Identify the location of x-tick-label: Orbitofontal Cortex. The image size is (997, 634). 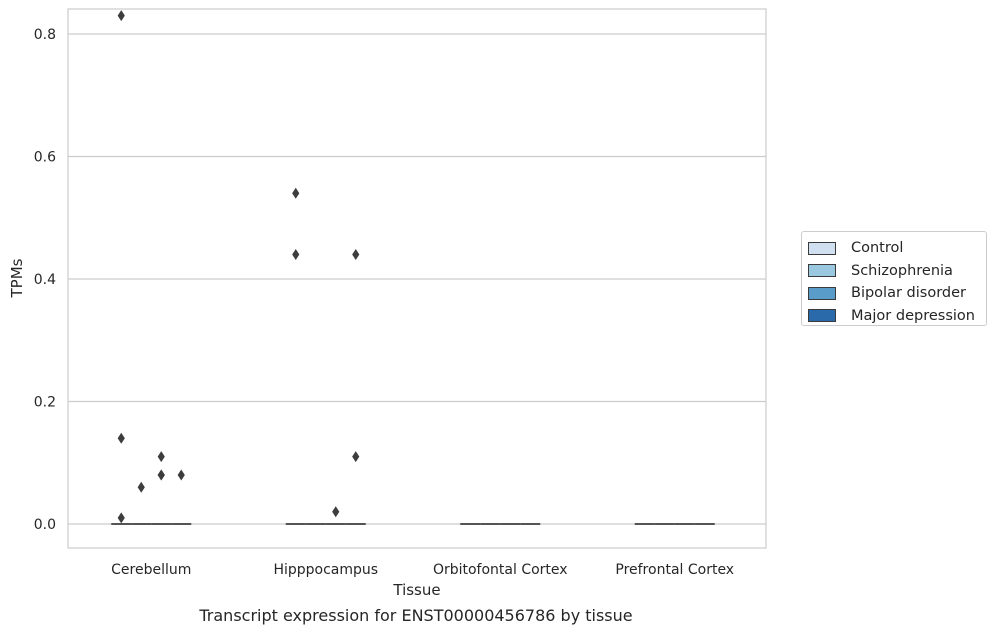
(500, 570).